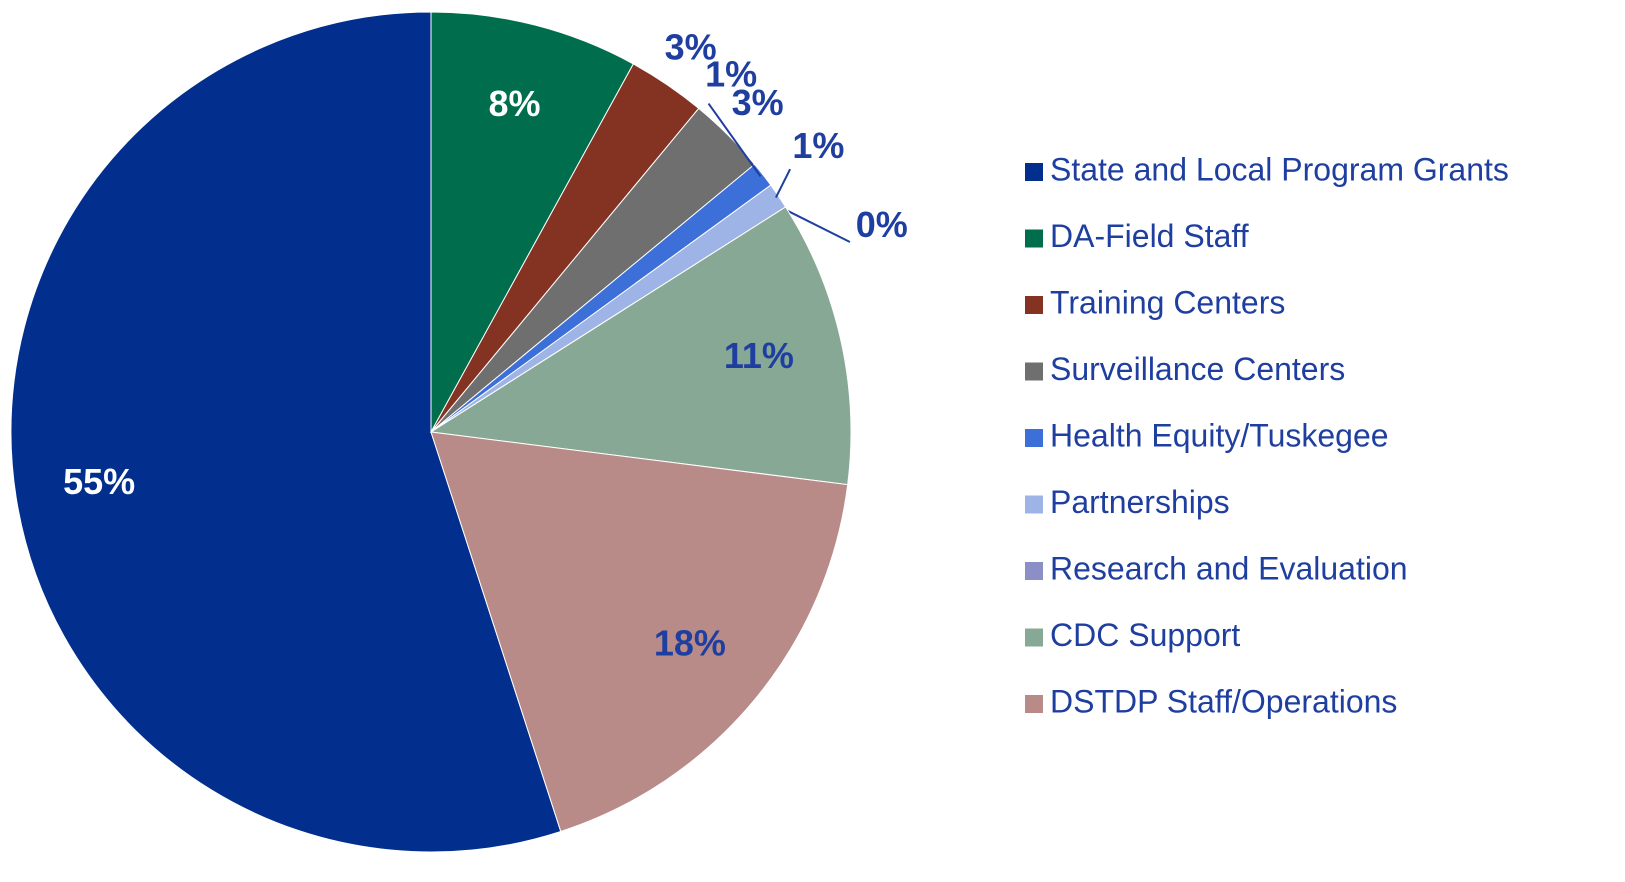 The image size is (1625, 882). Describe the element at coordinates (1219, 435) in the screenshot. I see `legend-label: Health Equity/Tuskegee` at that location.